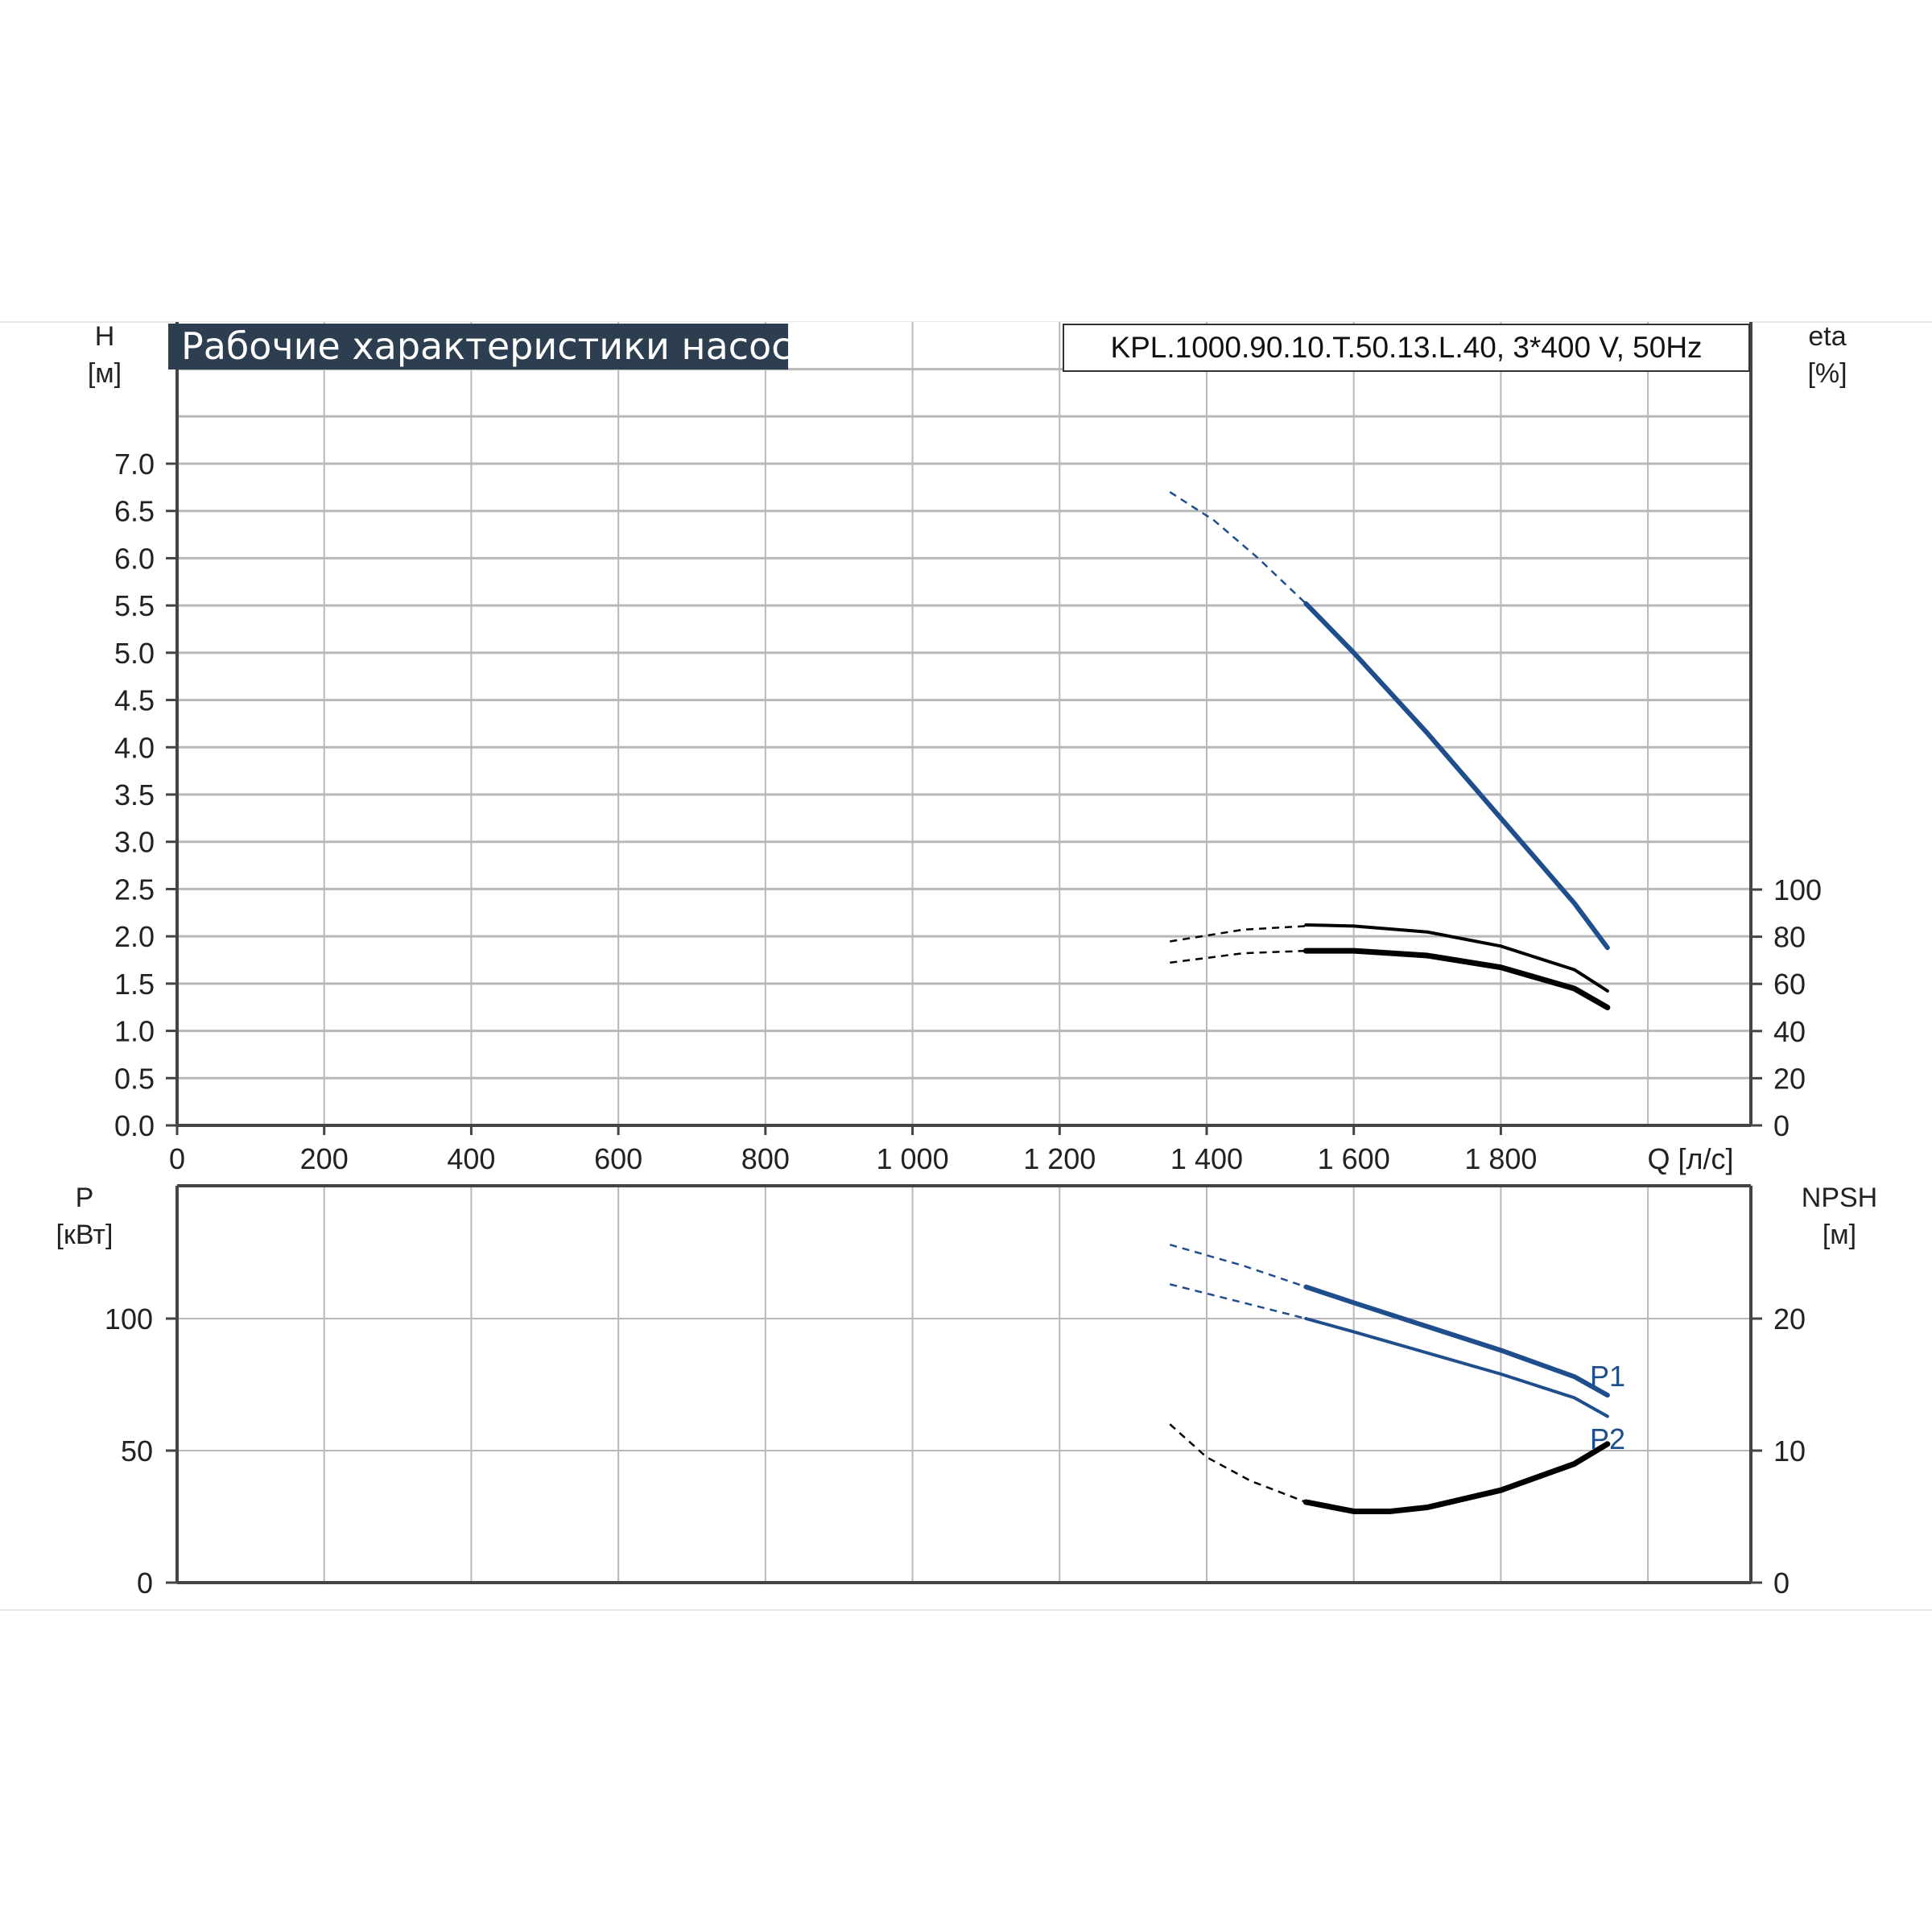  I want to click on head-curve-line, so click(1456, 776).